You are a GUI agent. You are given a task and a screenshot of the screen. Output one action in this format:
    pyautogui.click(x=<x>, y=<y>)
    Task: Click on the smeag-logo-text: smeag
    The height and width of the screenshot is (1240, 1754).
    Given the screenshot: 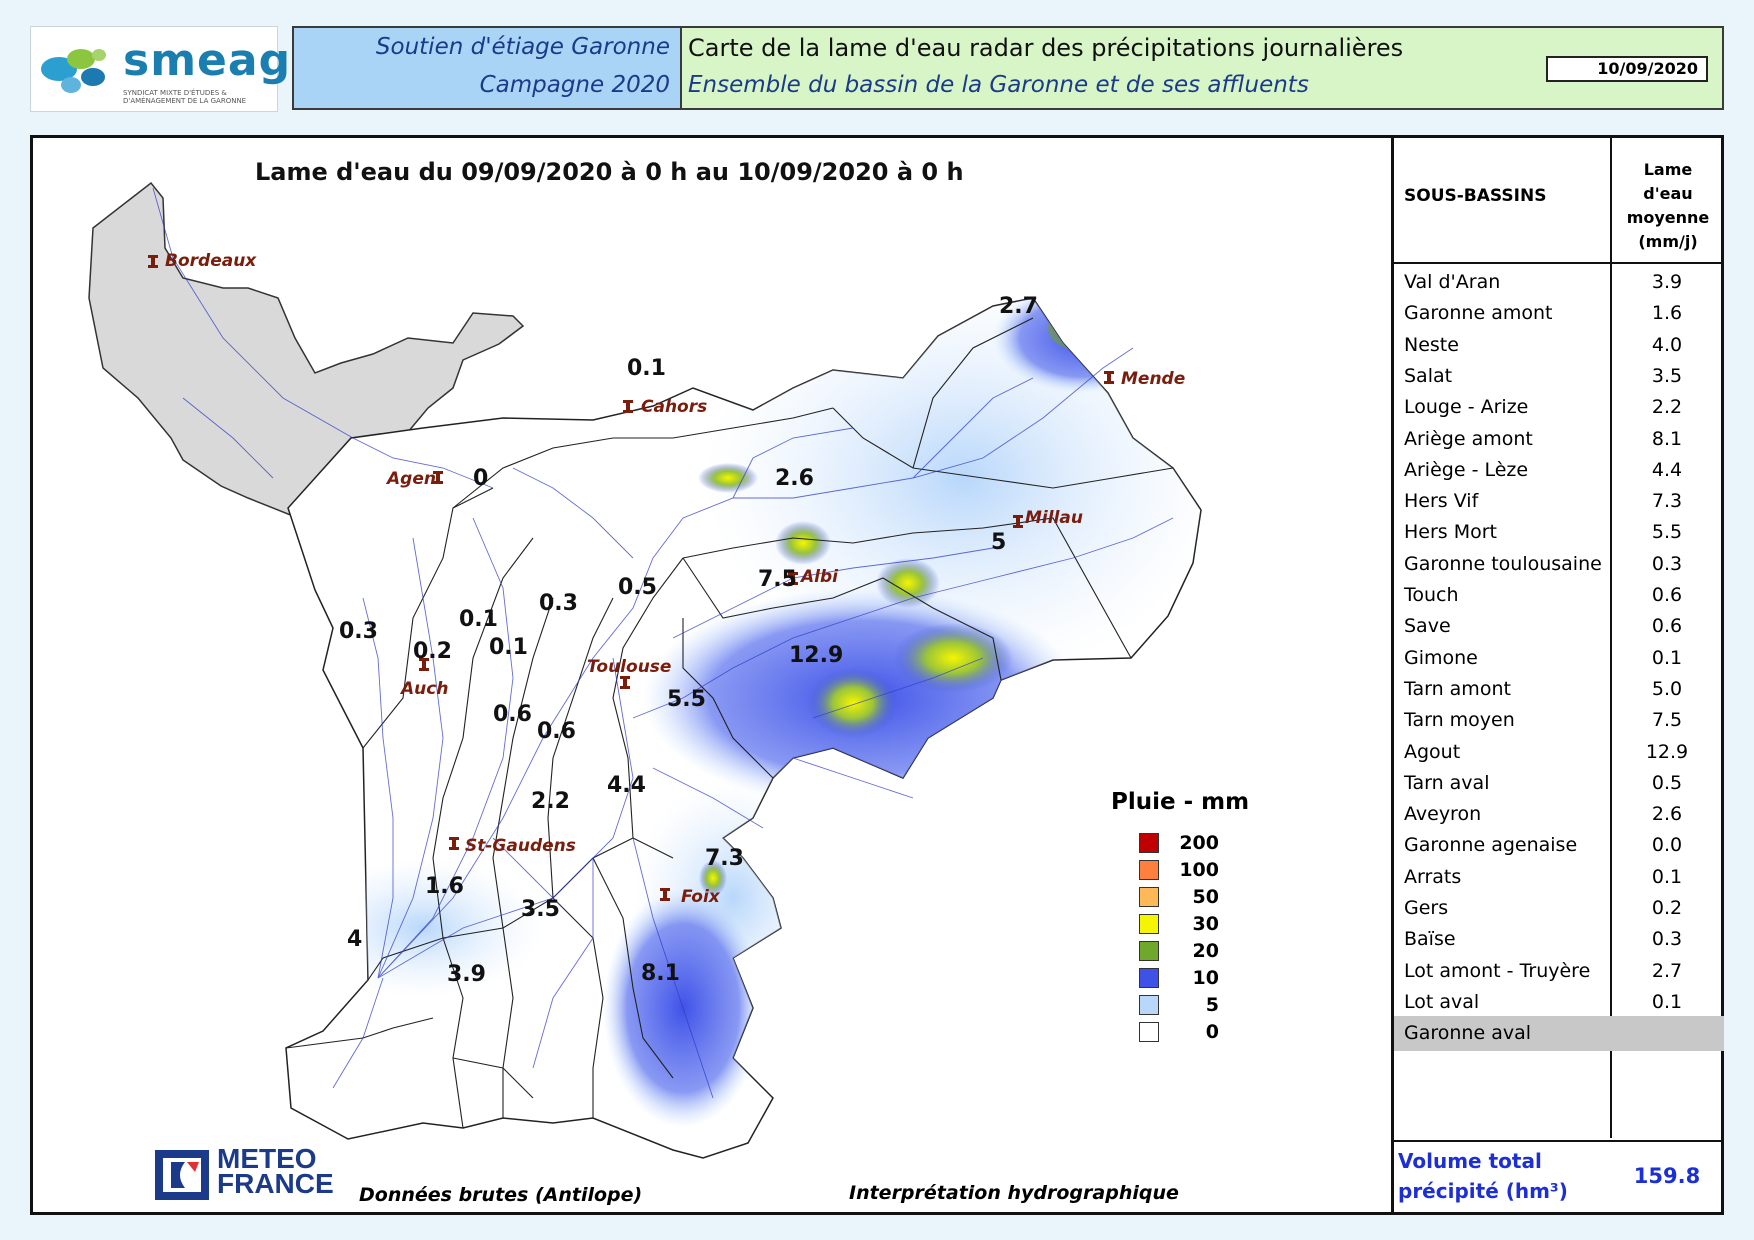 What is the action you would take?
    pyautogui.click(x=207, y=60)
    